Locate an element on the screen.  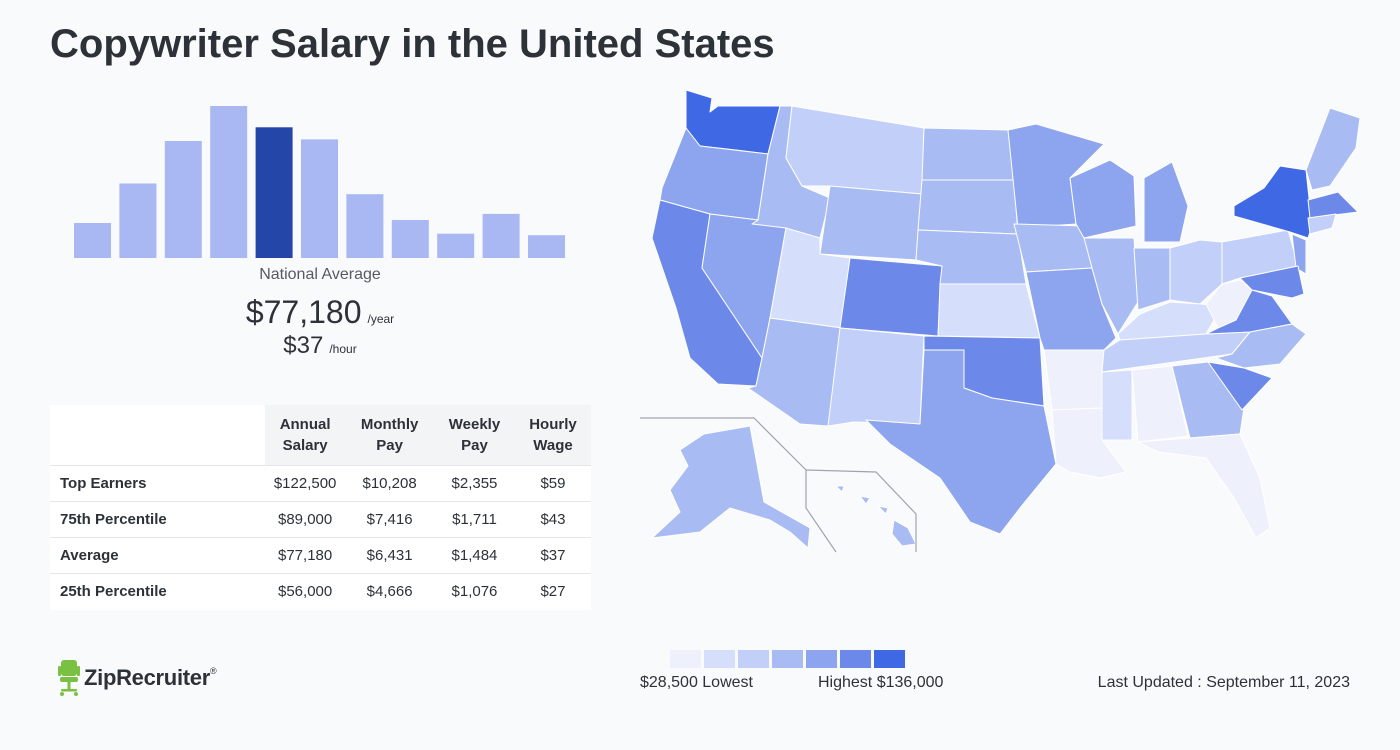
hourly-amount: $37 is located at coordinates (303, 345).